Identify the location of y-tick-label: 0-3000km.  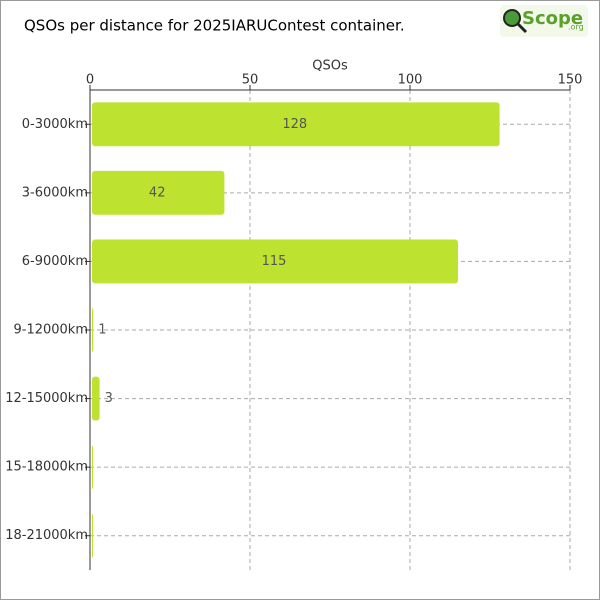
(55, 124).